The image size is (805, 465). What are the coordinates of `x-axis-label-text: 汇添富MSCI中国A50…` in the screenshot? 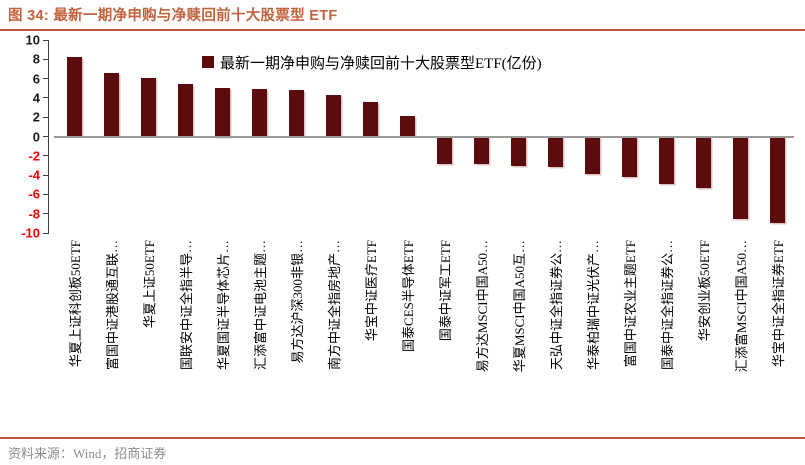 It's located at (741, 306).